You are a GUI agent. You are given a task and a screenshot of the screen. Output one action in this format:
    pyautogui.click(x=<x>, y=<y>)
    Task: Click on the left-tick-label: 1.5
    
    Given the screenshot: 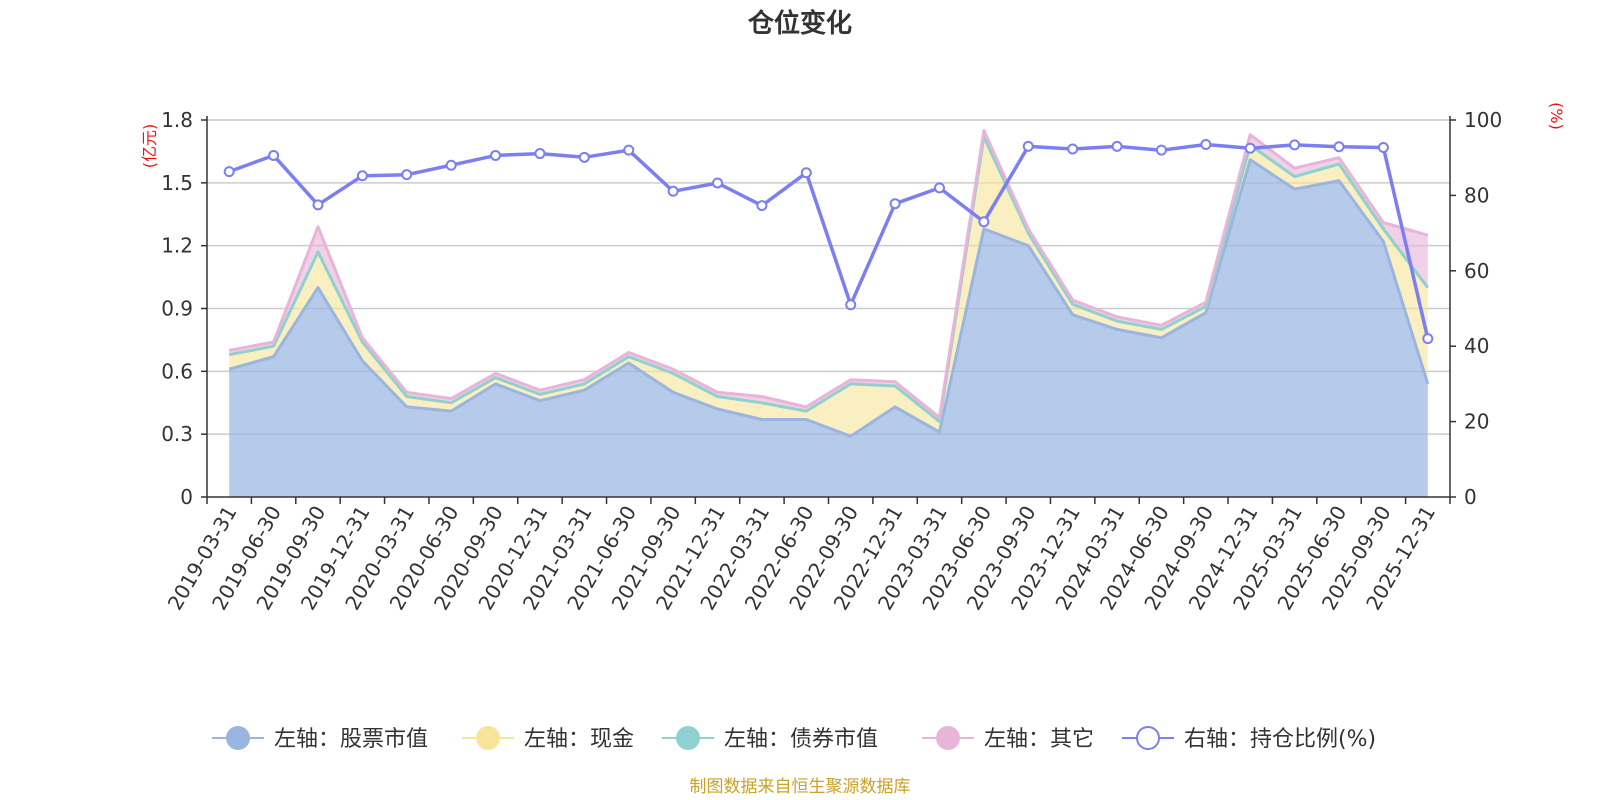 What is the action you would take?
    pyautogui.click(x=177, y=183)
    